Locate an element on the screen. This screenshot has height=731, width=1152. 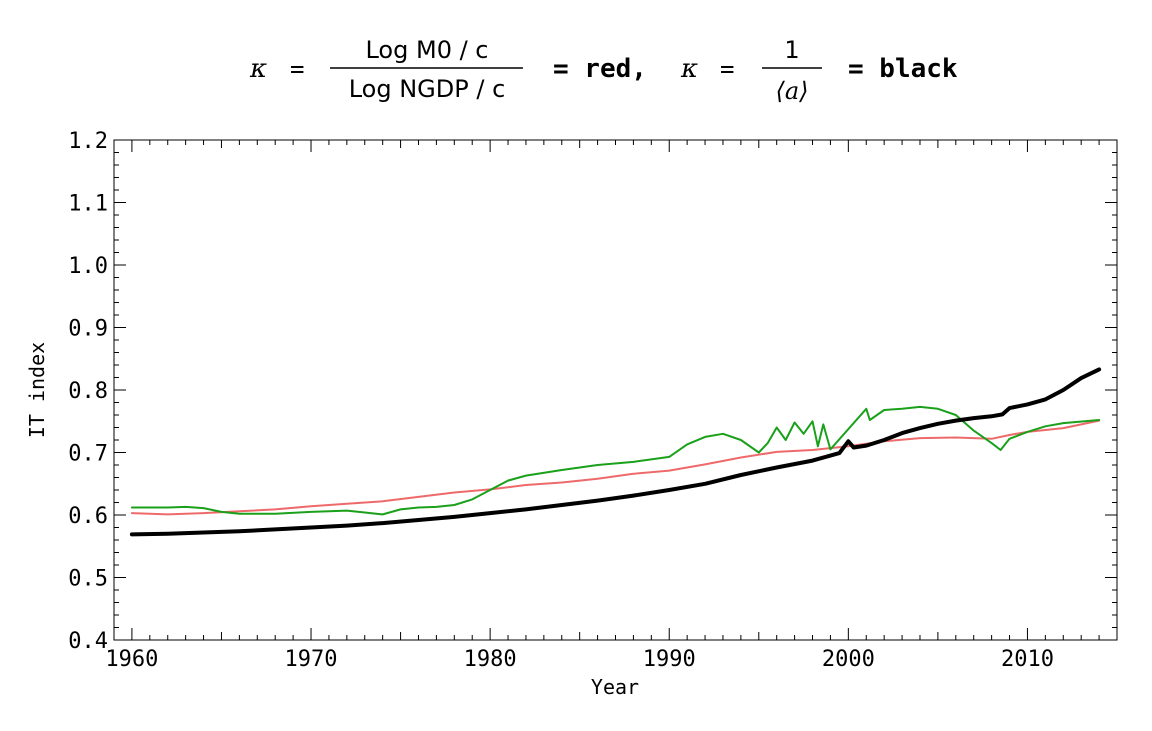
x-tick-label: 1970 is located at coordinates (311, 659).